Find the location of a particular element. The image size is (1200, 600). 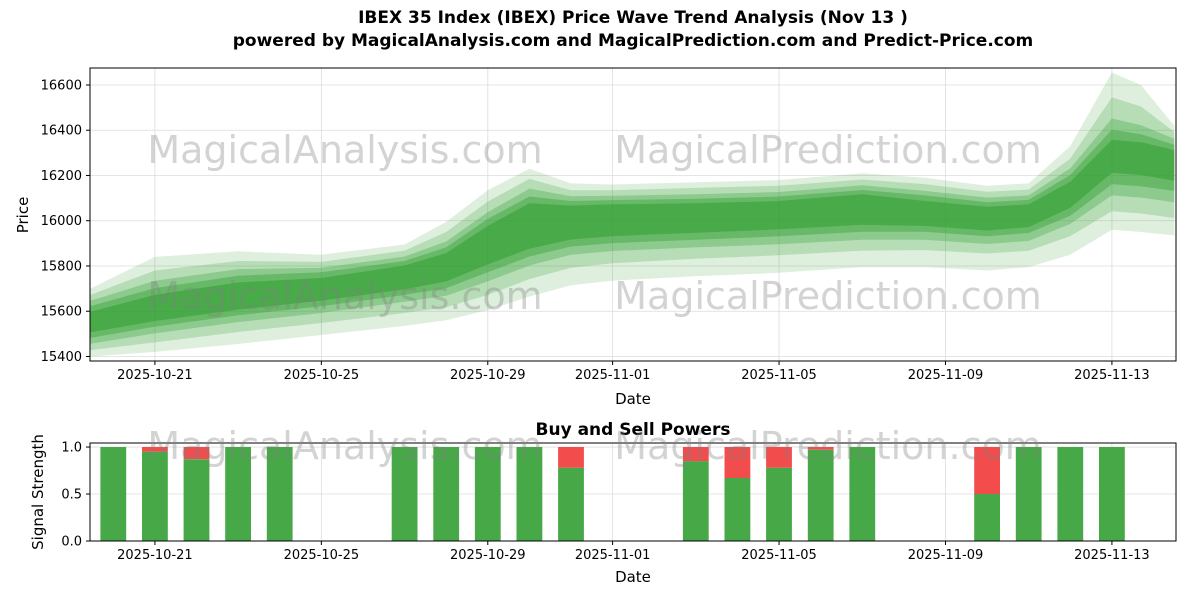

signal-axis-label: Signal Strength is located at coordinates (38, 492).